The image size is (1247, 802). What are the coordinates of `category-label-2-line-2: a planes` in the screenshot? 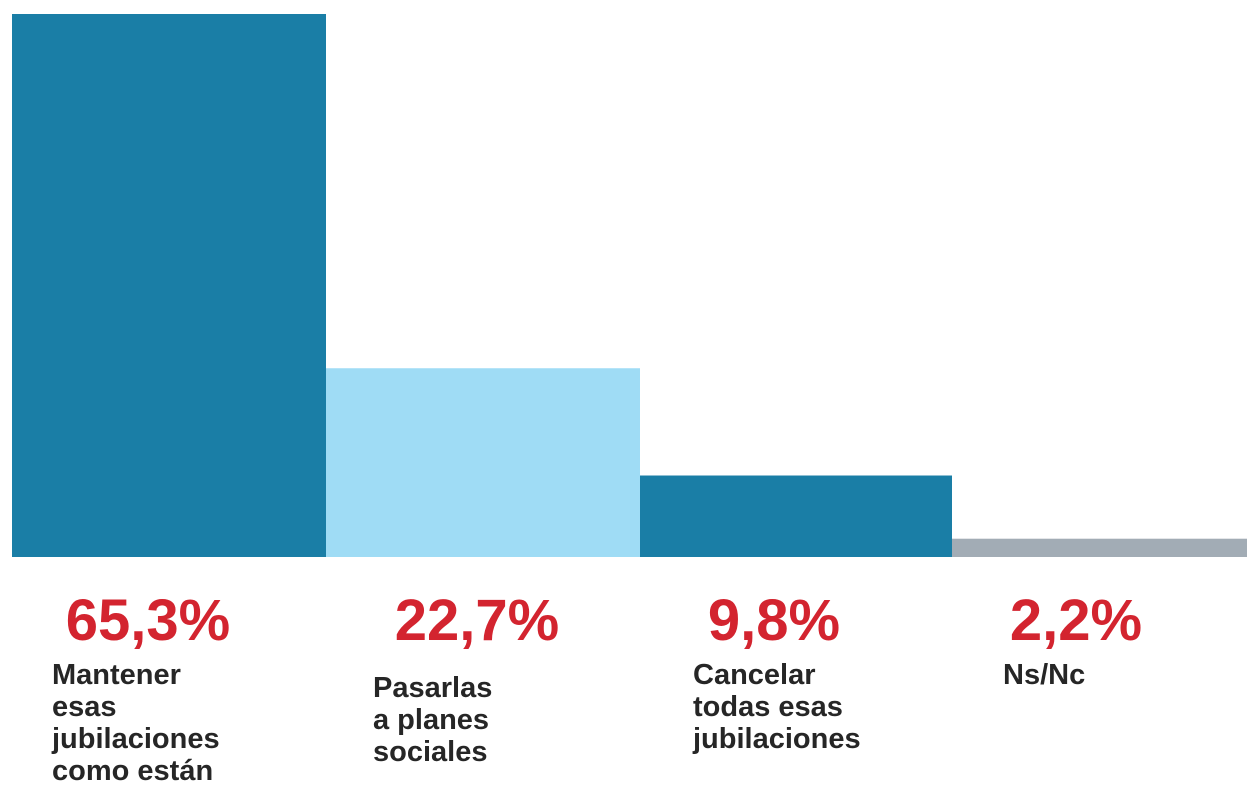 It's located at (431, 720).